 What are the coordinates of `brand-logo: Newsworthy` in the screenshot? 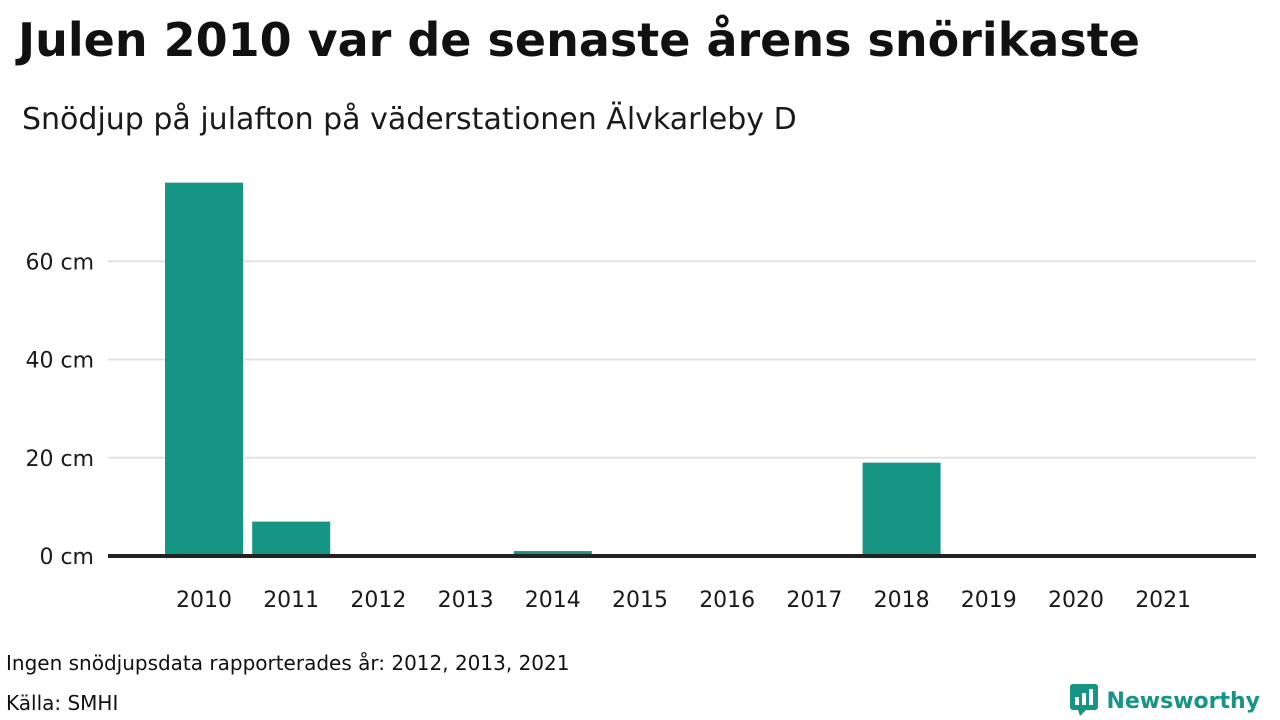 It's located at (1165, 702).